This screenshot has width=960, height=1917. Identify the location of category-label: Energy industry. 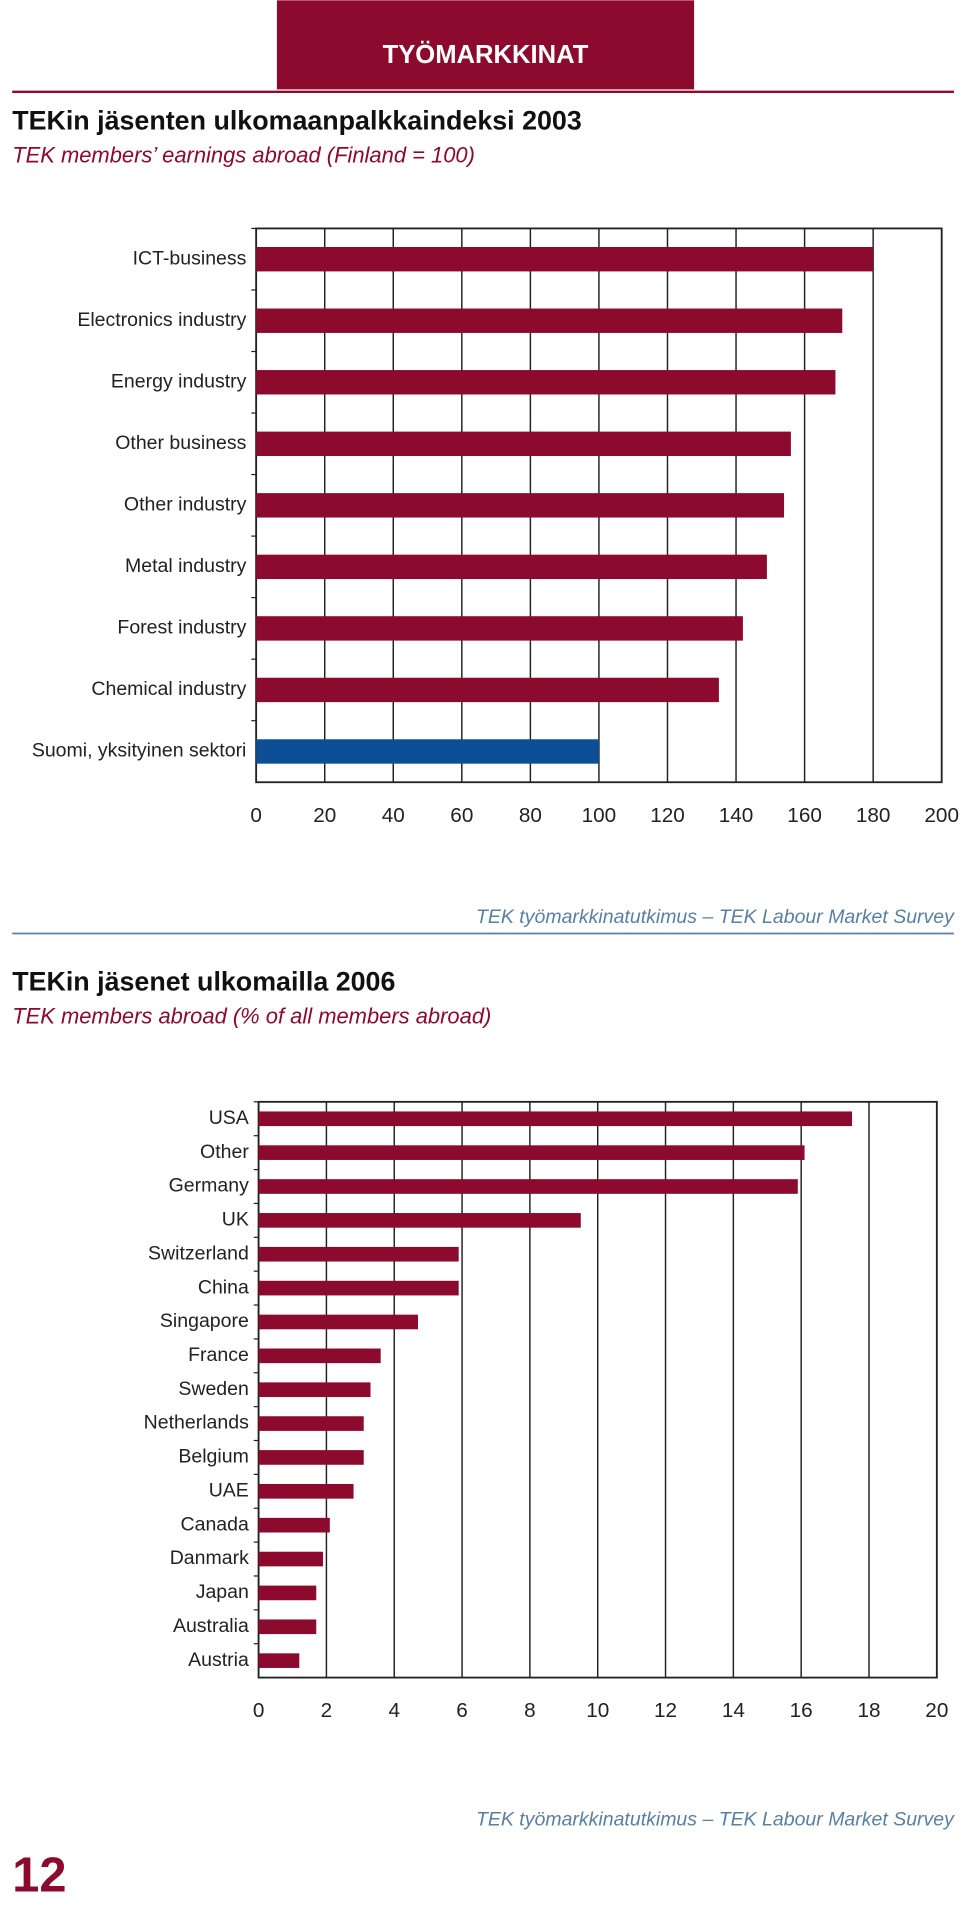
(179, 381).